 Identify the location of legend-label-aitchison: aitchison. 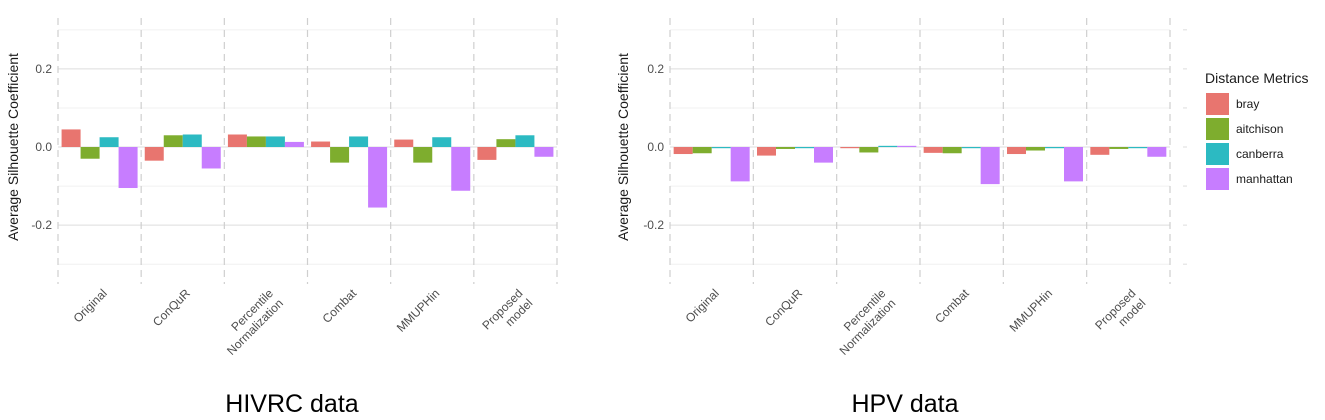
(1259, 129).